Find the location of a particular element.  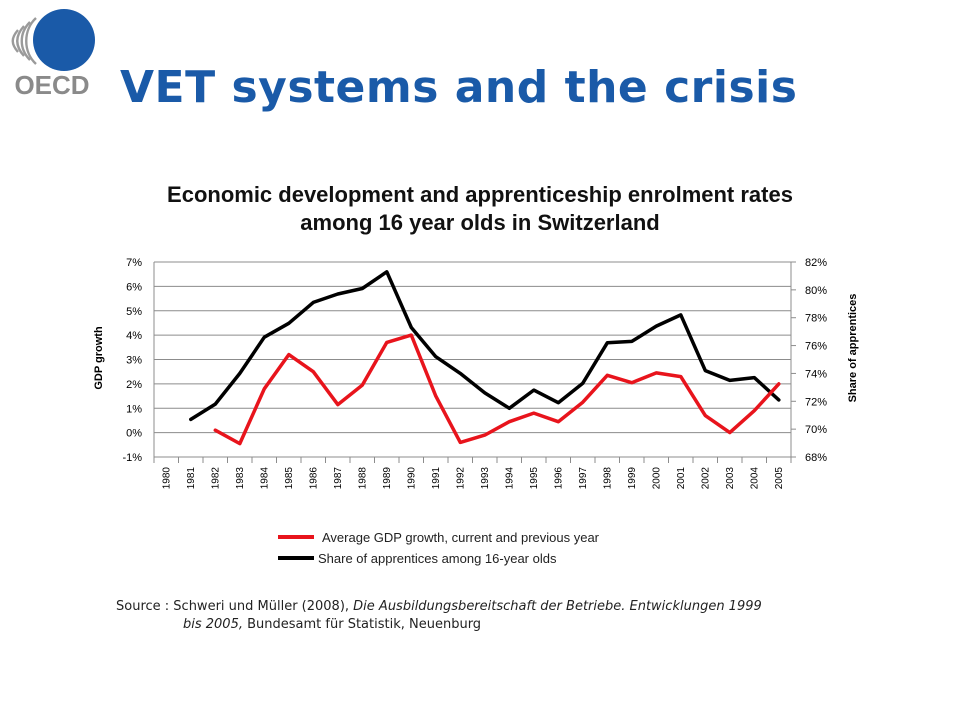

series-line-gdp-growth is located at coordinates (497, 389).